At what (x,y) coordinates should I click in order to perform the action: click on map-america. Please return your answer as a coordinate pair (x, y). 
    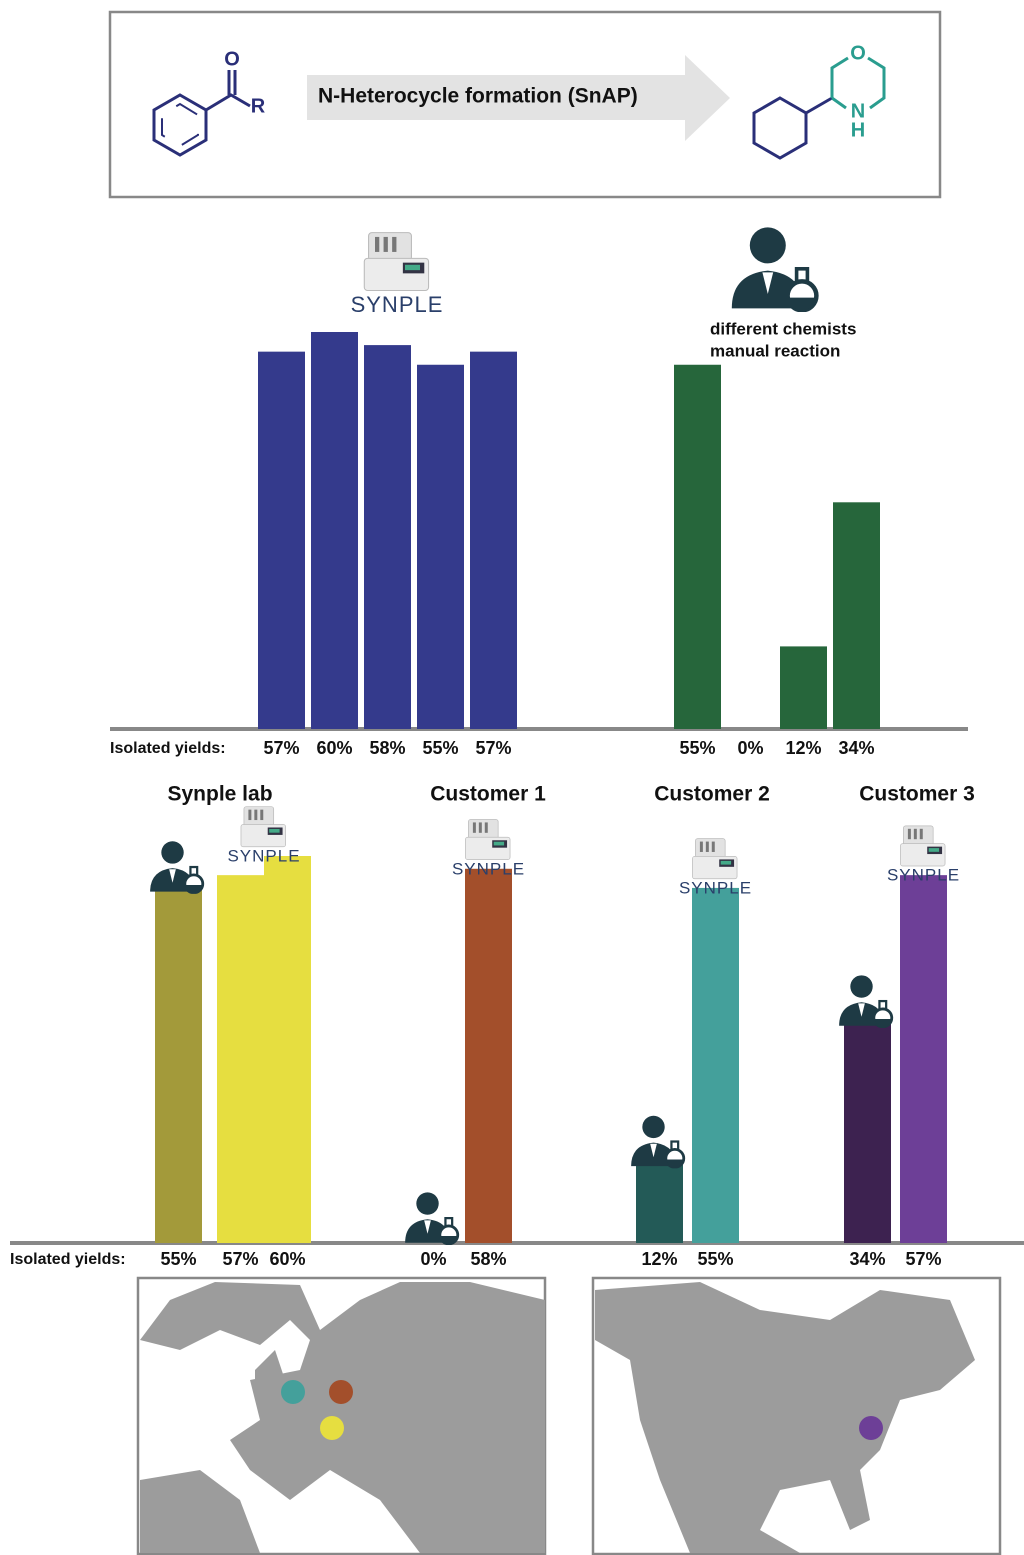
    Looking at the image, I should click on (796, 1415).